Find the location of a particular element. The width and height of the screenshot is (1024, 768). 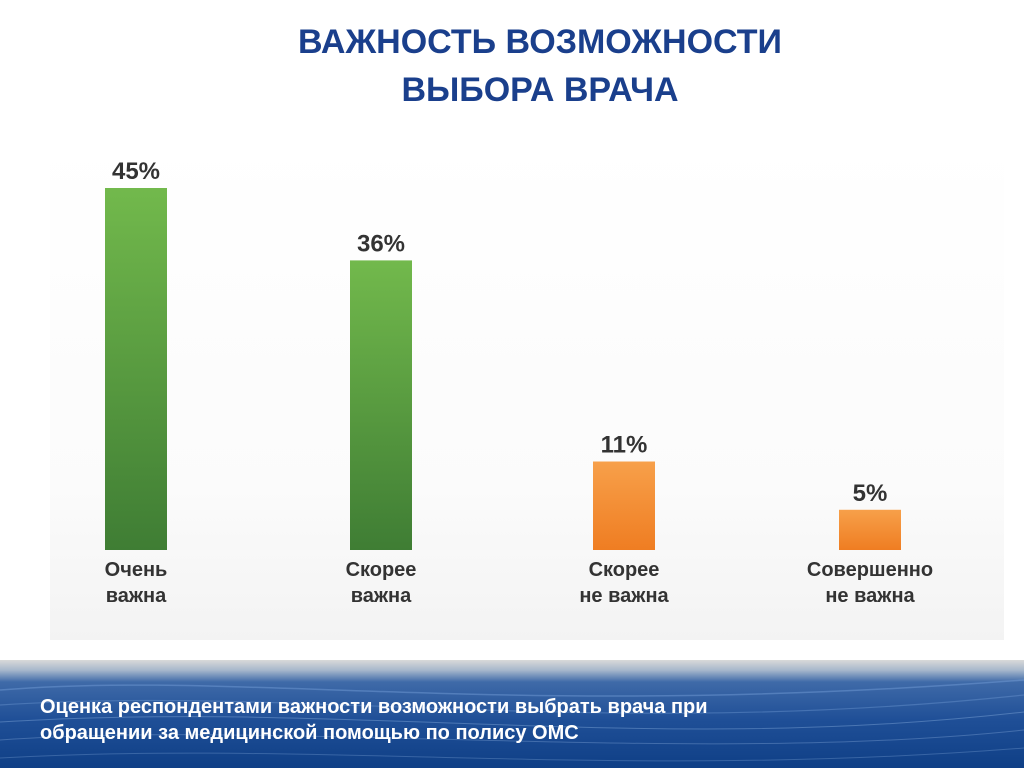

slide-title-line-1: ВАЖНОСТЬ ВОЗМОЖНОСТИ is located at coordinates (540, 42).